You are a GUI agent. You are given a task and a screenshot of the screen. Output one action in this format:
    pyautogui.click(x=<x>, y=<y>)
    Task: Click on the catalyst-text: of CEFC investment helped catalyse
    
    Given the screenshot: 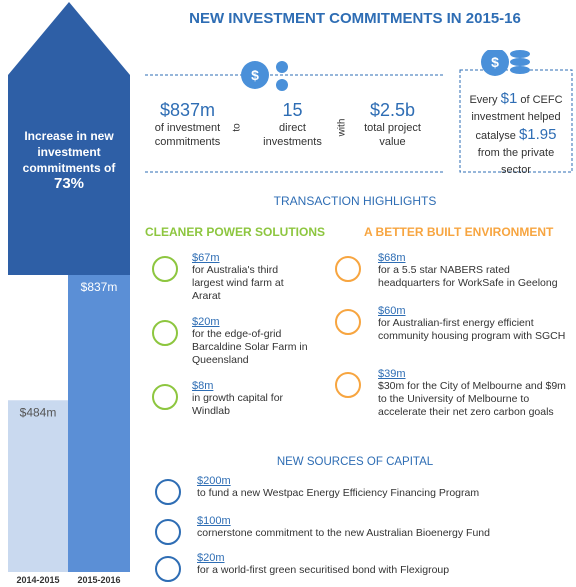 What is the action you would take?
    pyautogui.click(x=517, y=118)
    